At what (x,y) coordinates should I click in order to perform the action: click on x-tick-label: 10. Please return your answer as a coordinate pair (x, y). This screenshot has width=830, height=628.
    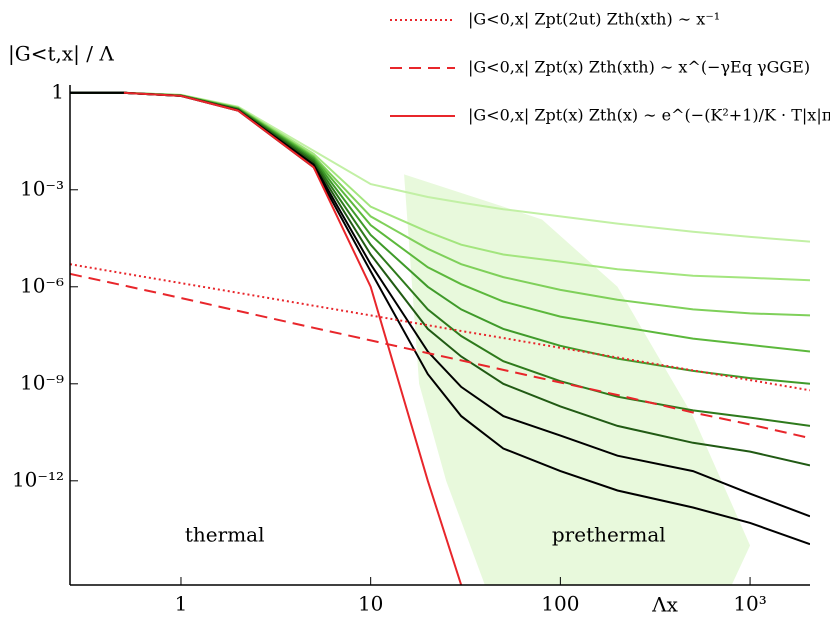
    Looking at the image, I should click on (370, 604).